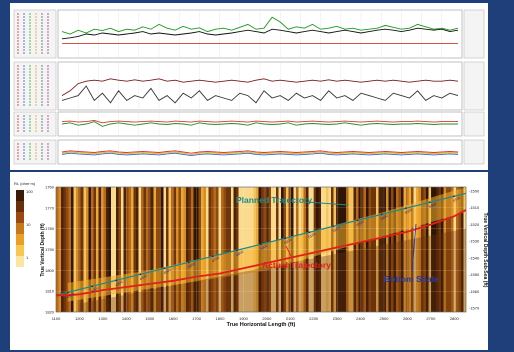 The image size is (514, 352). What do you see at coordinates (50, 207) in the screenshot?
I see `y-tick-label: 1770` at bounding box center [50, 207].